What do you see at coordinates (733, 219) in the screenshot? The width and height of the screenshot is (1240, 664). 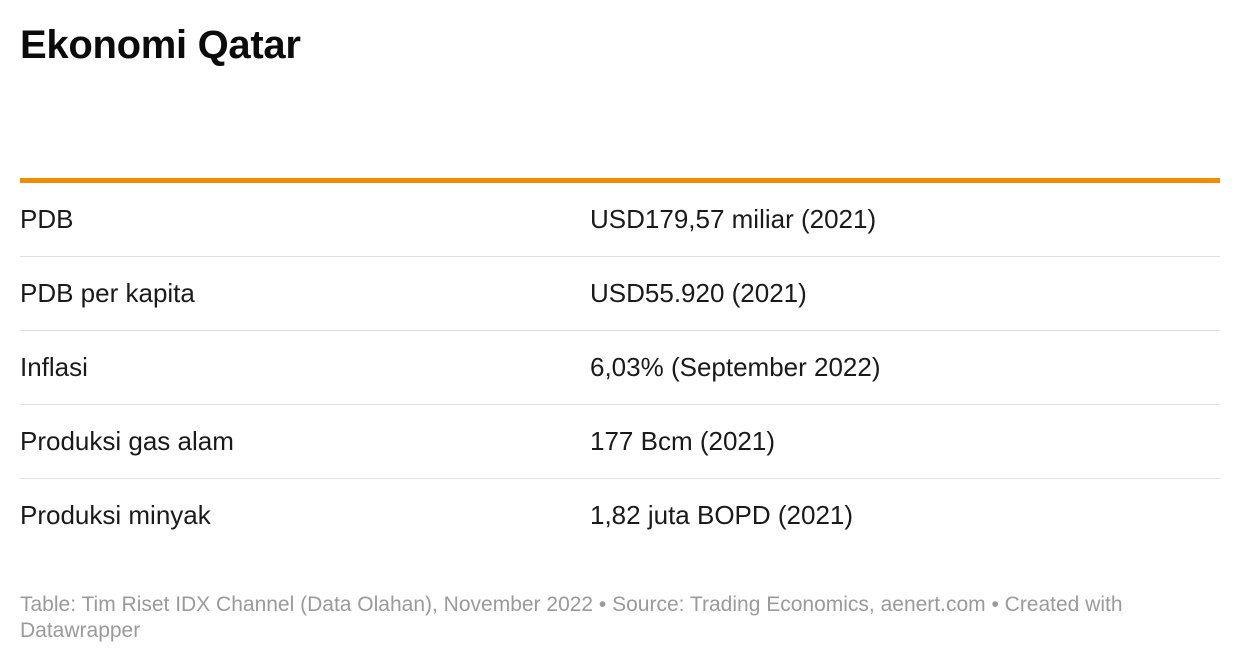 I see `row-value: USD179,57 miliar (2021)` at bounding box center [733, 219].